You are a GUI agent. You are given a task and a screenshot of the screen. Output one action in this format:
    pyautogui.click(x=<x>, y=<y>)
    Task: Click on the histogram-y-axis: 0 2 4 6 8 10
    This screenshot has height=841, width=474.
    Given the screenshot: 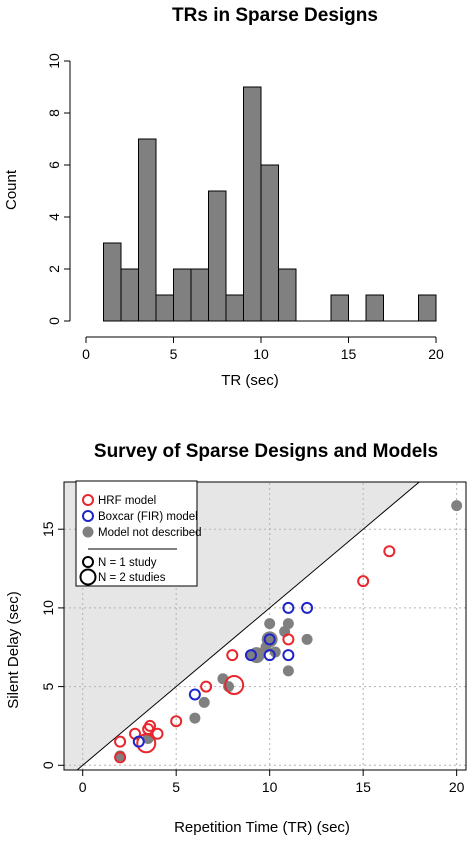 What is the action you would take?
    pyautogui.click(x=58, y=189)
    